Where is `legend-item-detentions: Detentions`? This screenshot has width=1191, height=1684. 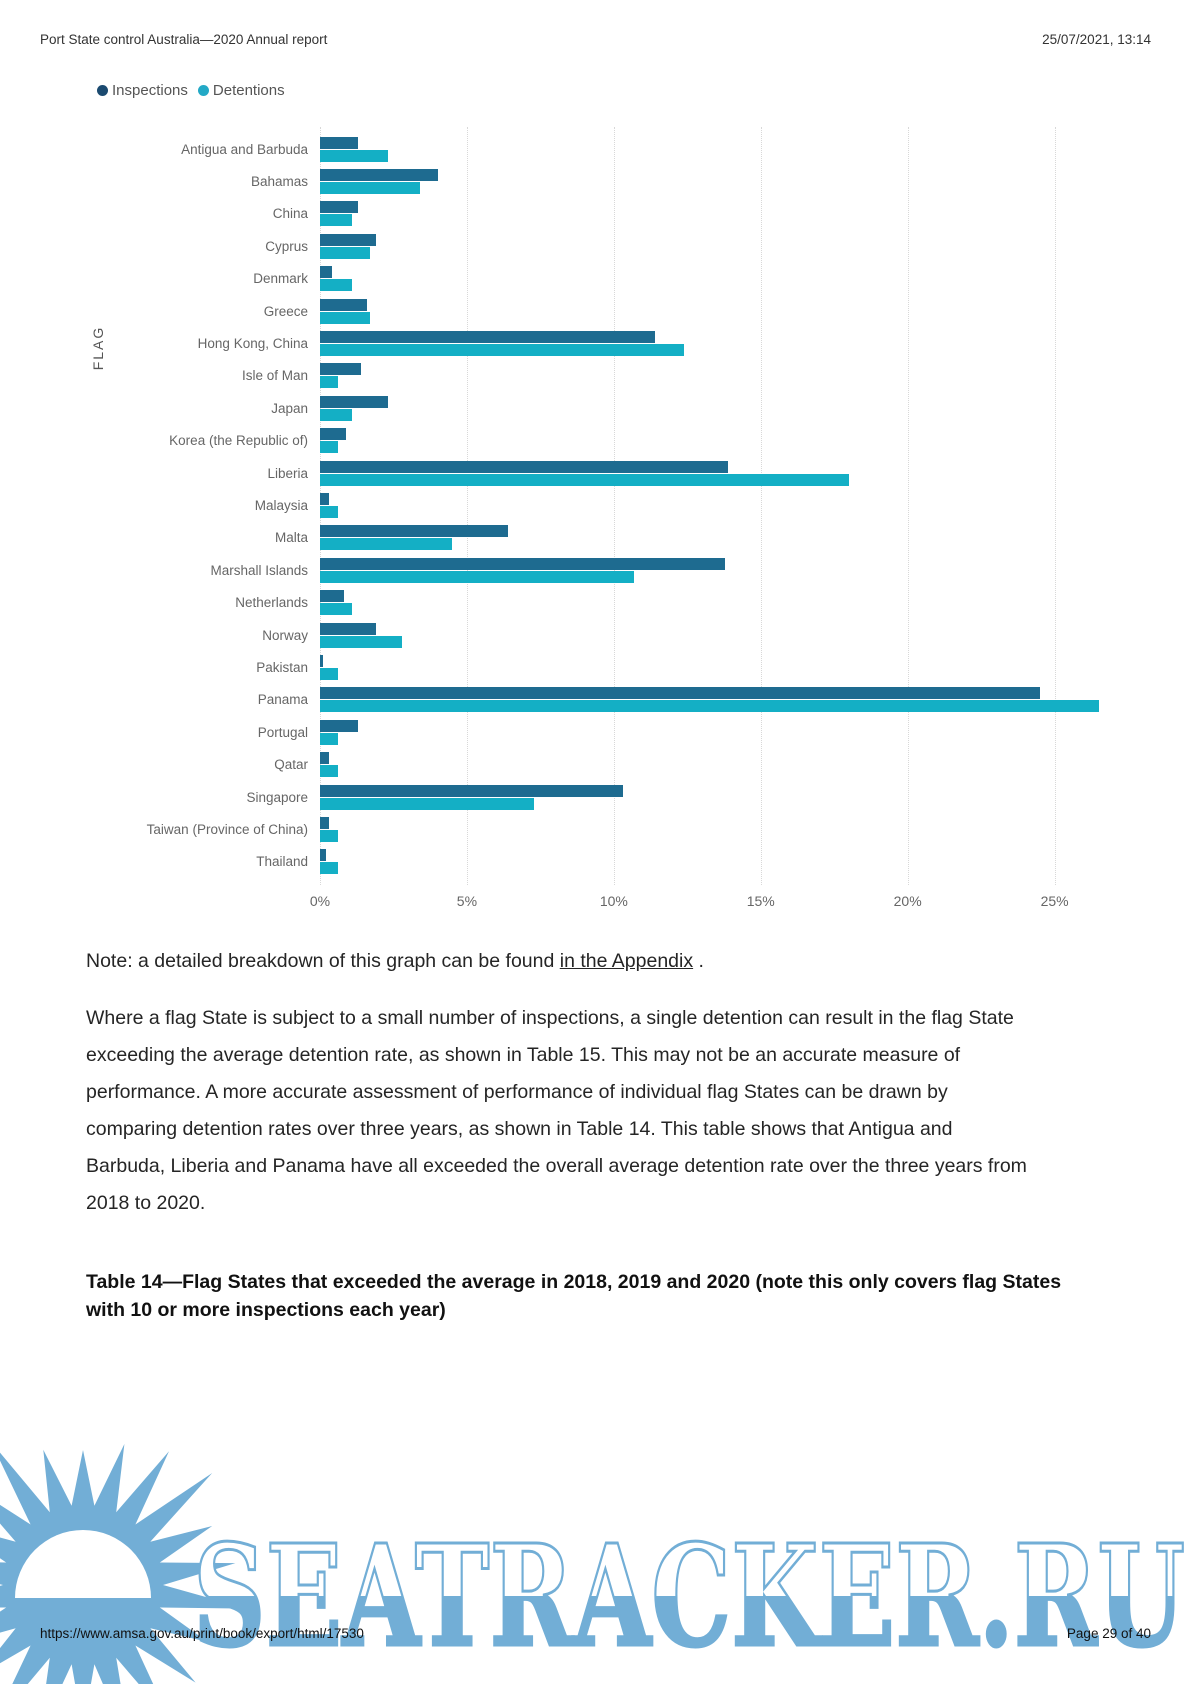 legend-item-detentions: Detentions is located at coordinates (241, 90).